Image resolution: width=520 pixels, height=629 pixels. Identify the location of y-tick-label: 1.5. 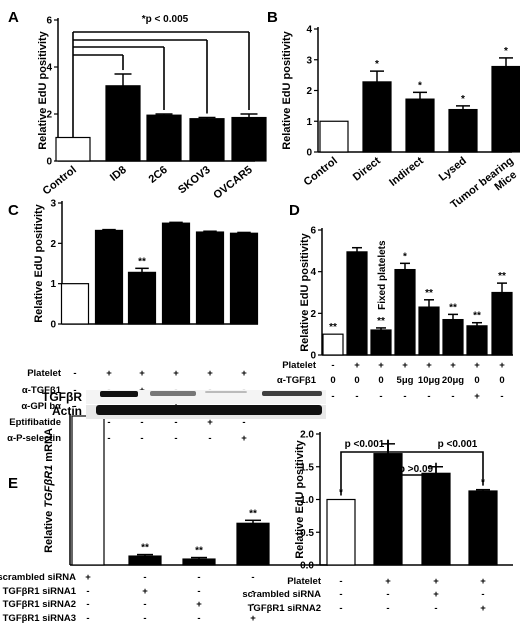
(307, 467).